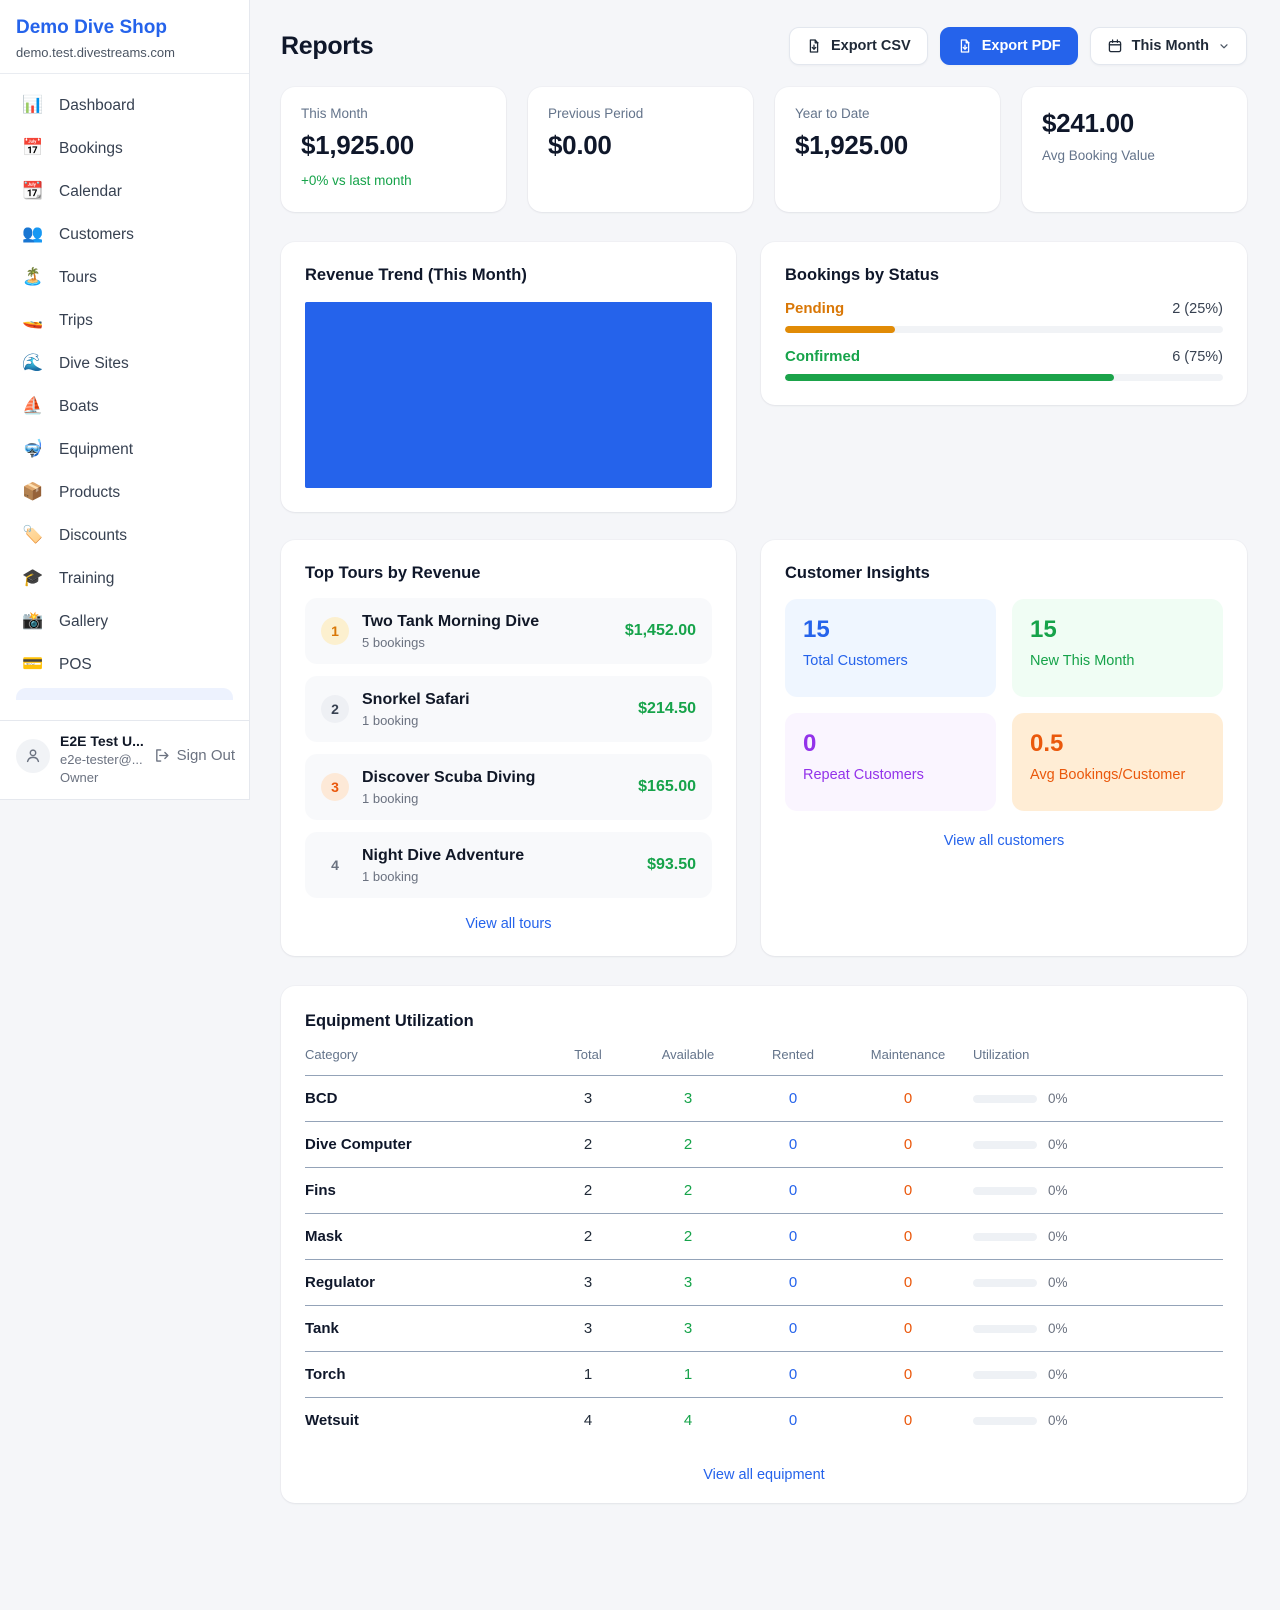 The image size is (1280, 1610). I want to click on export-pdf-button: Export PDF, so click(1008, 46).